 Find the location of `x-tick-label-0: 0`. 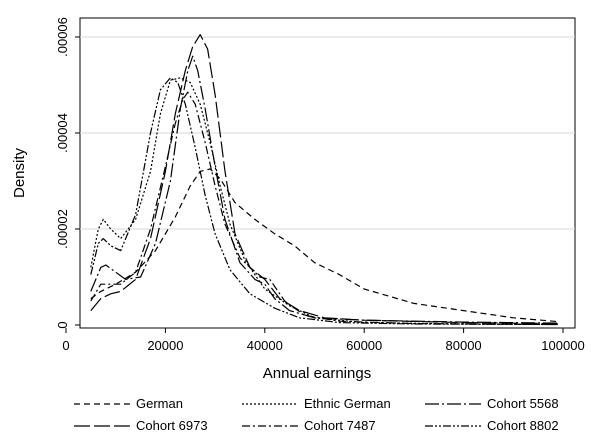

x-tick-label-0: 0 is located at coordinates (65, 345).